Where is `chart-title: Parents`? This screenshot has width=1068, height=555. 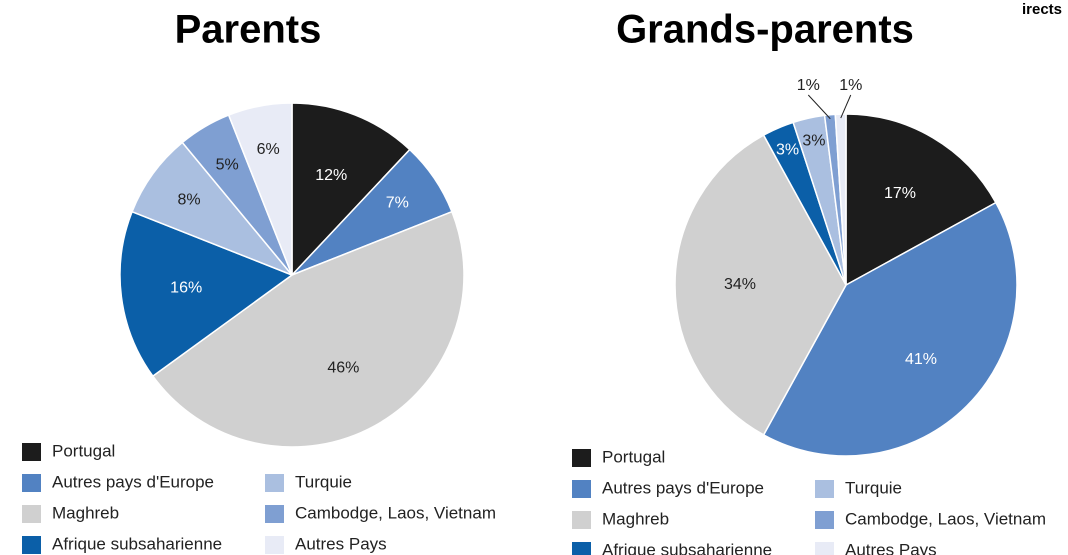 chart-title: Parents is located at coordinates (248, 30).